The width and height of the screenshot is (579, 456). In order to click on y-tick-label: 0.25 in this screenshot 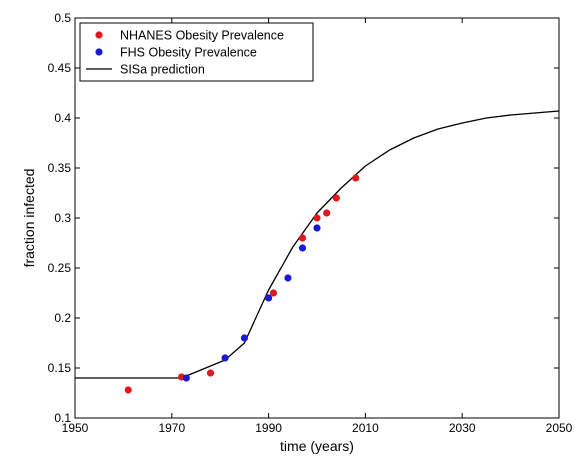, I will do `click(60, 268)`.